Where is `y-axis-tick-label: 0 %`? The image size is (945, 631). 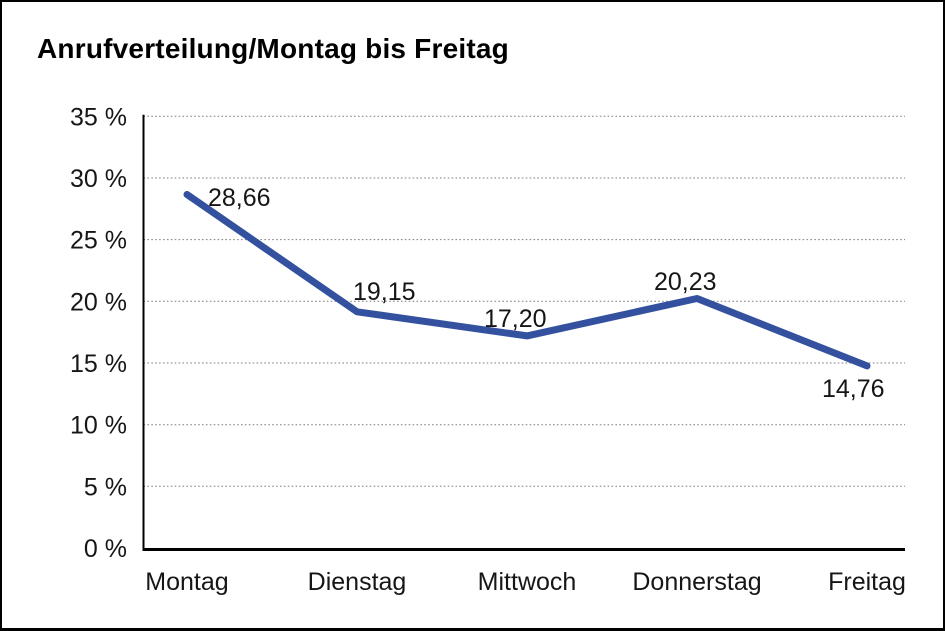 y-axis-tick-label: 0 % is located at coordinates (105, 549).